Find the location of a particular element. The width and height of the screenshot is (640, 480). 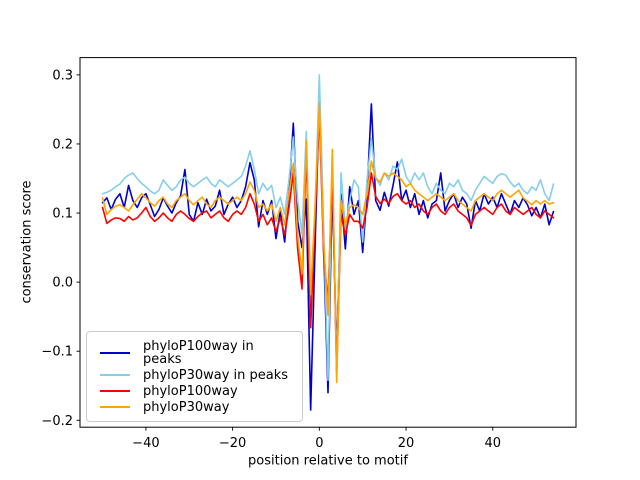

legend-item: phyloP30way in peaks is located at coordinates (194, 375).